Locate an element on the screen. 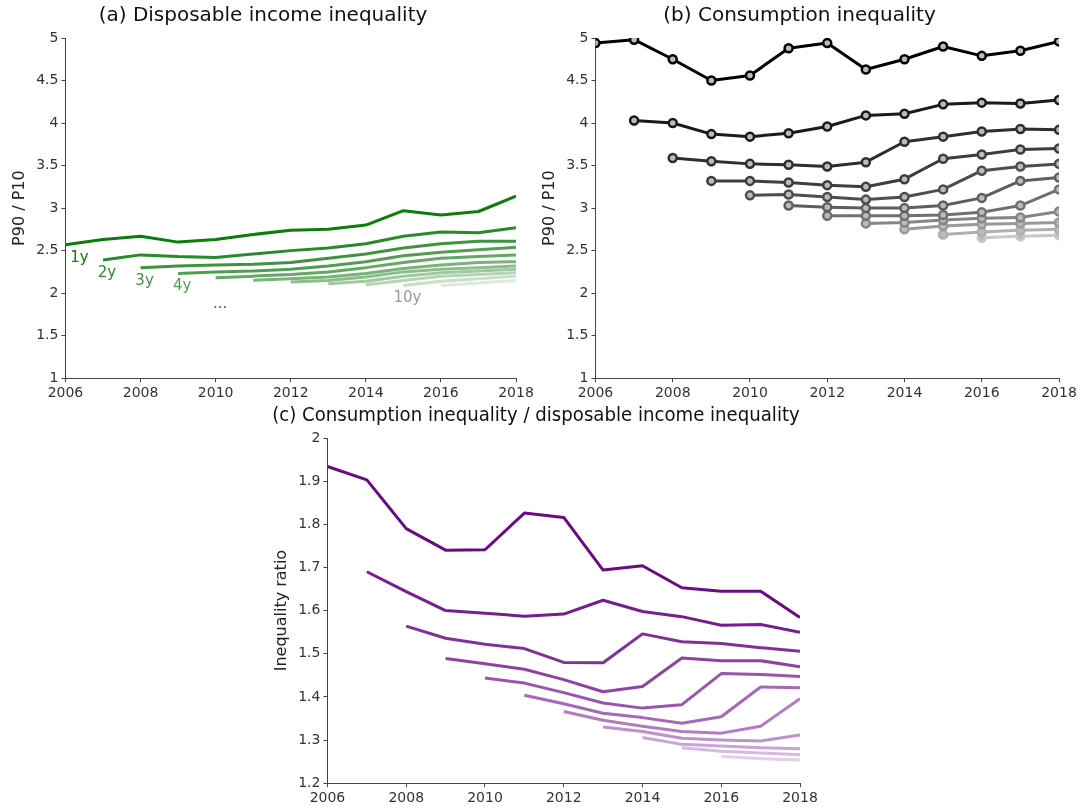  y-tick-label: 1.6 is located at coordinates (309, 609).